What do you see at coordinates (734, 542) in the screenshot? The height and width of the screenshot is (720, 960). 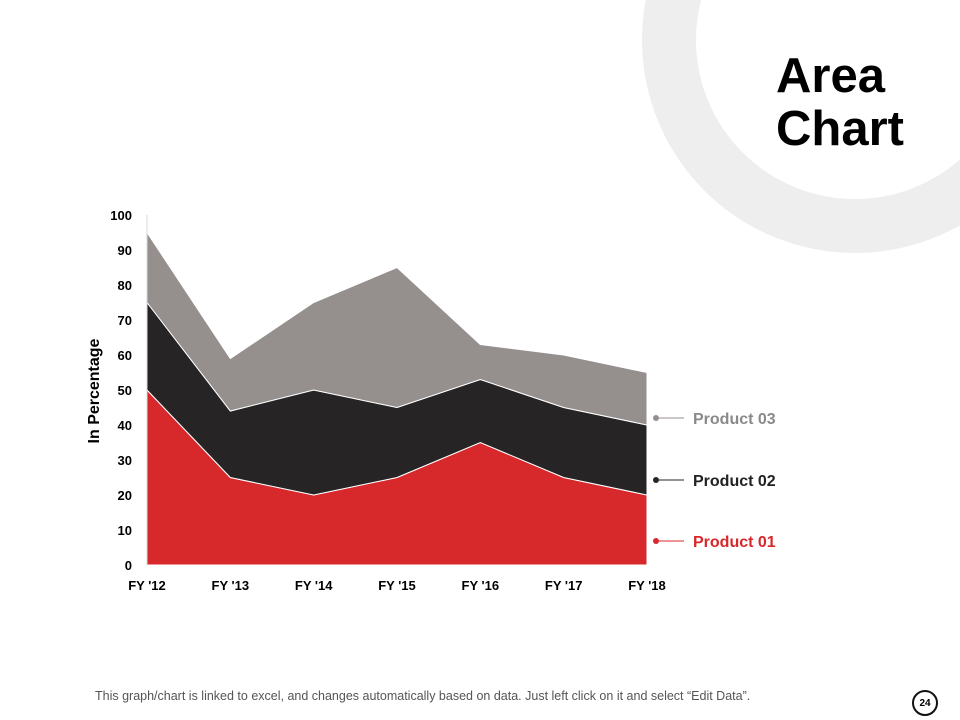 I see `legend-label: Product 01` at bounding box center [734, 542].